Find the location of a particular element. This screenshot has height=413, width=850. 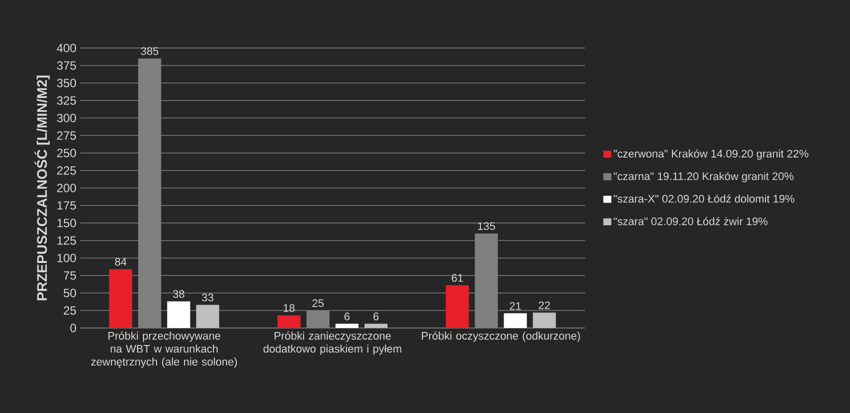

y-tick-label: 125 is located at coordinates (66, 240).